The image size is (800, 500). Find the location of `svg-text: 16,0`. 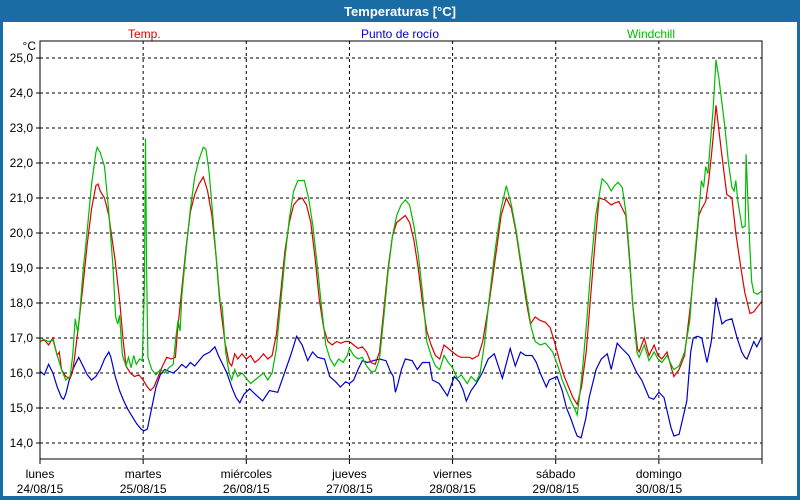

svg-text: 16,0 is located at coordinates (22, 373).